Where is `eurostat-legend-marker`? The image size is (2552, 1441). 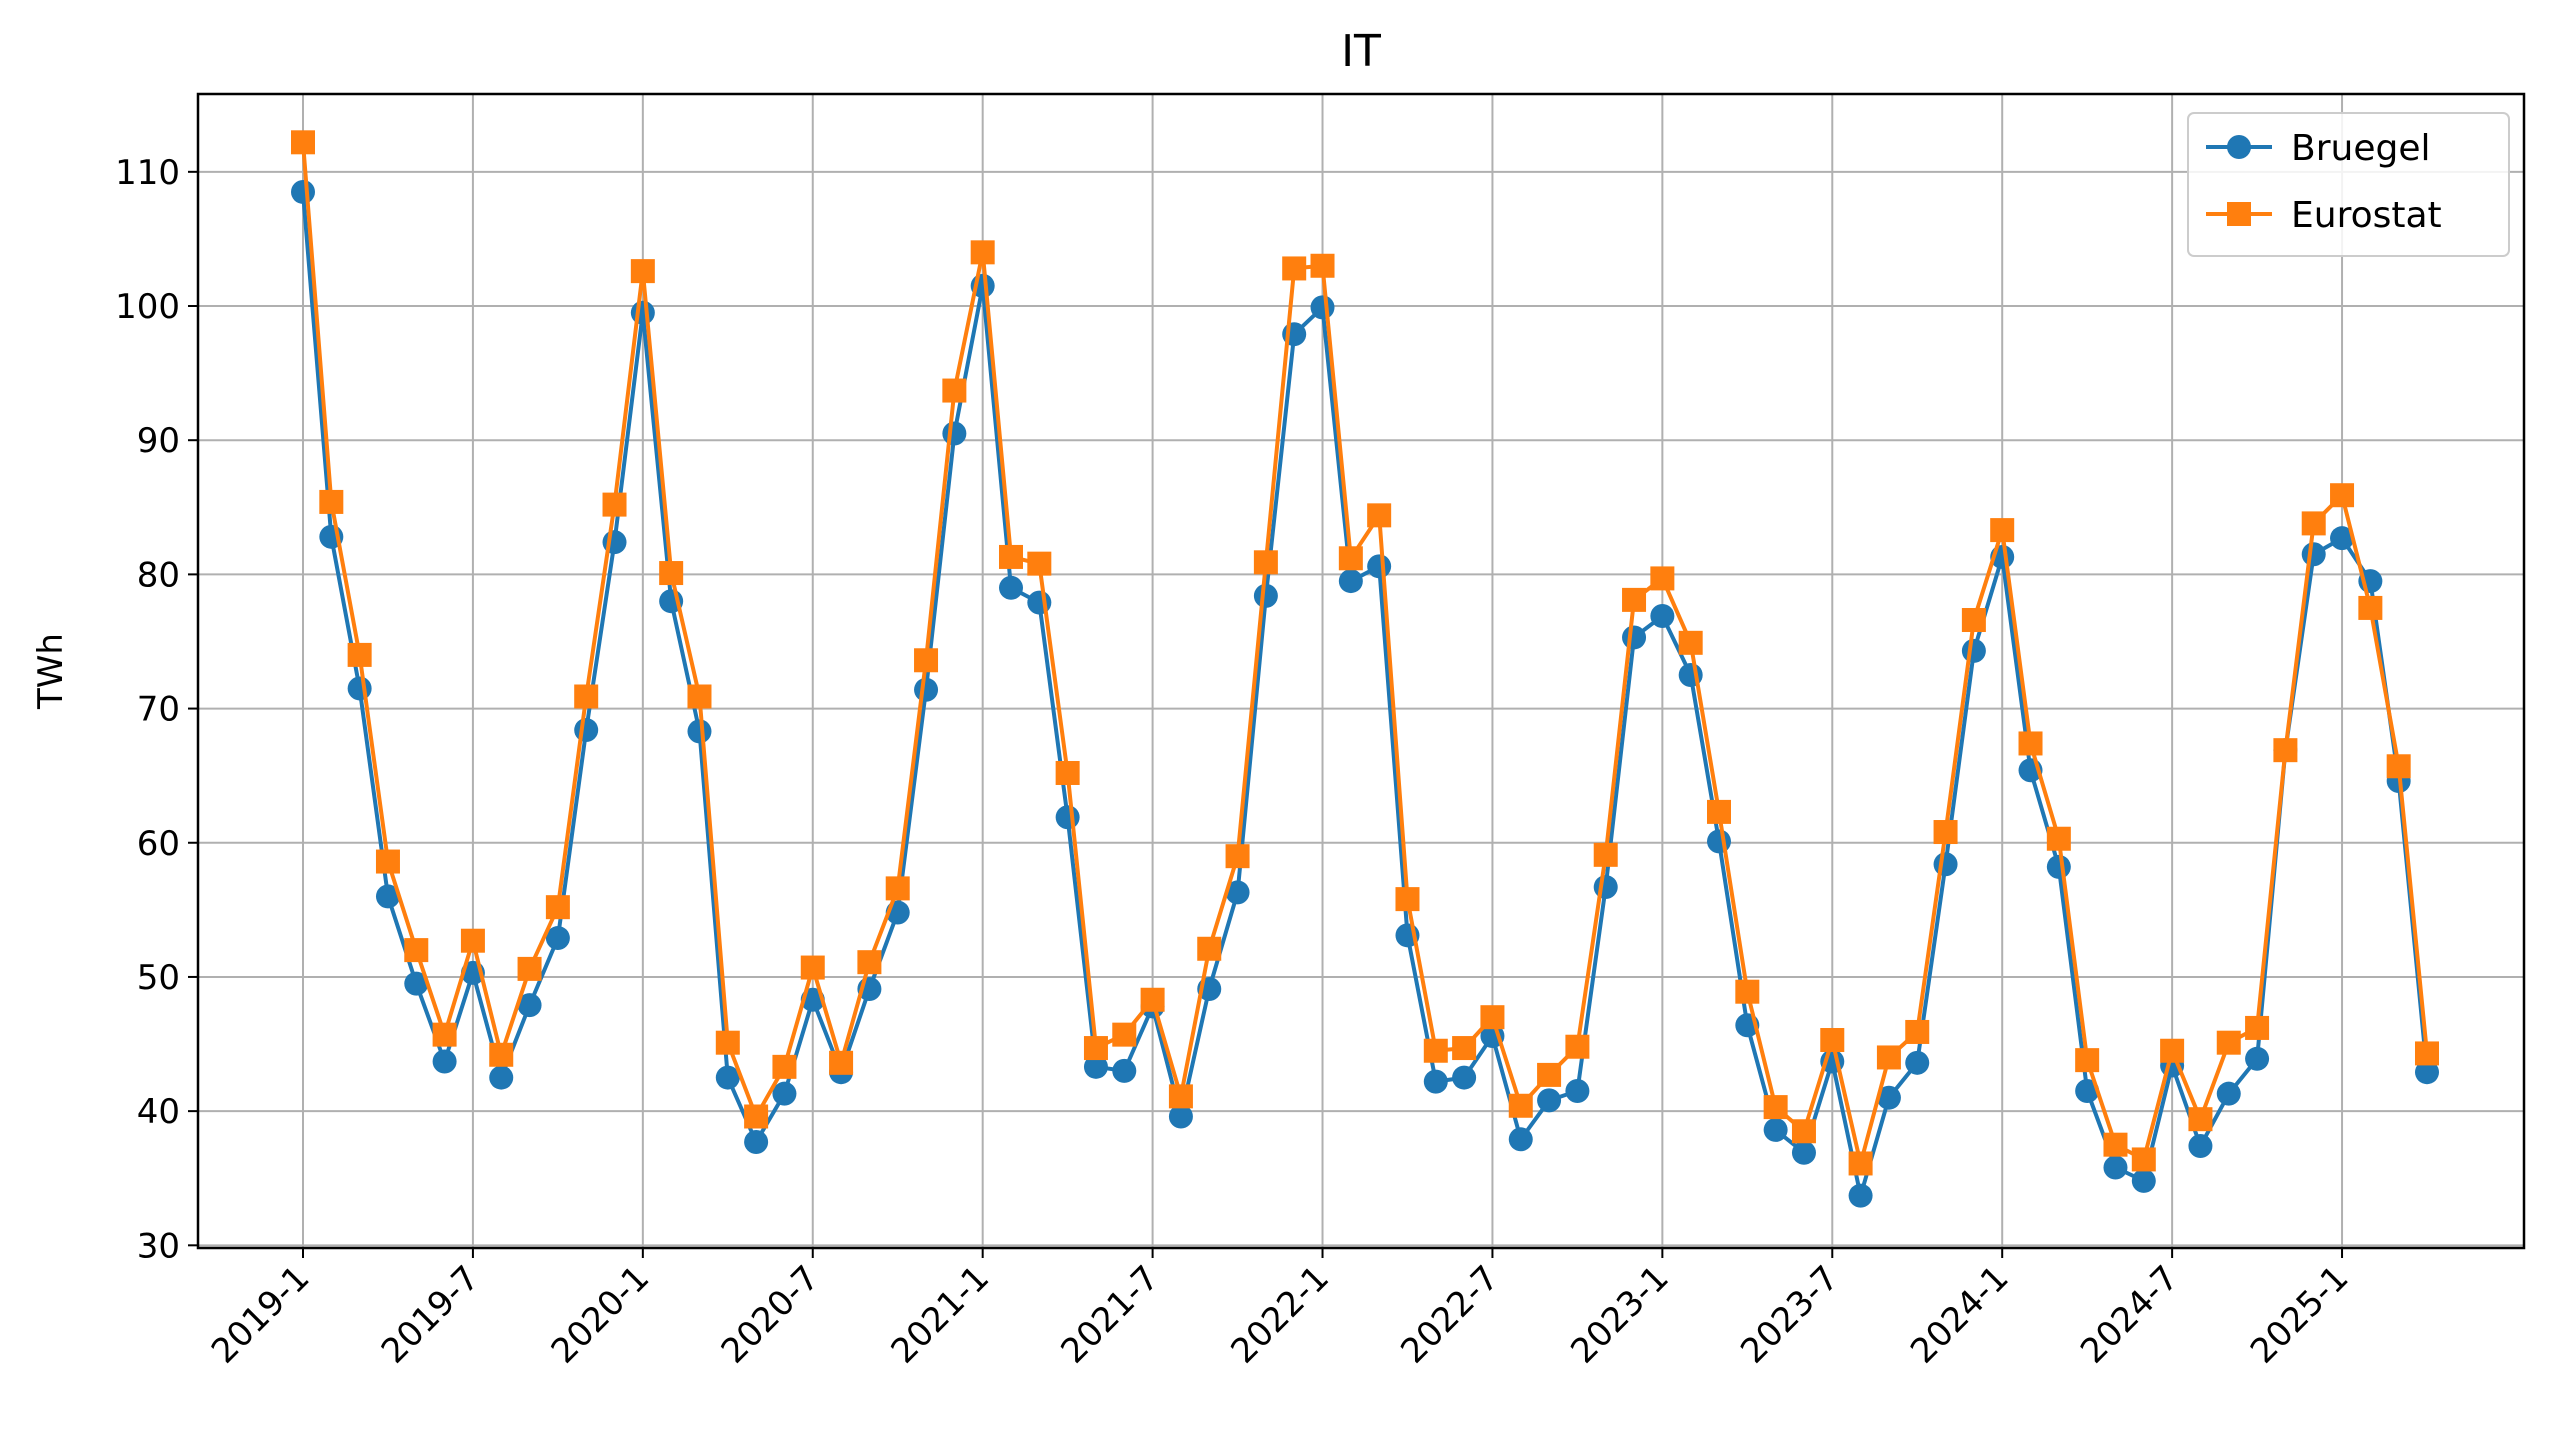
eurostat-legend-marker is located at coordinates (2239, 214).